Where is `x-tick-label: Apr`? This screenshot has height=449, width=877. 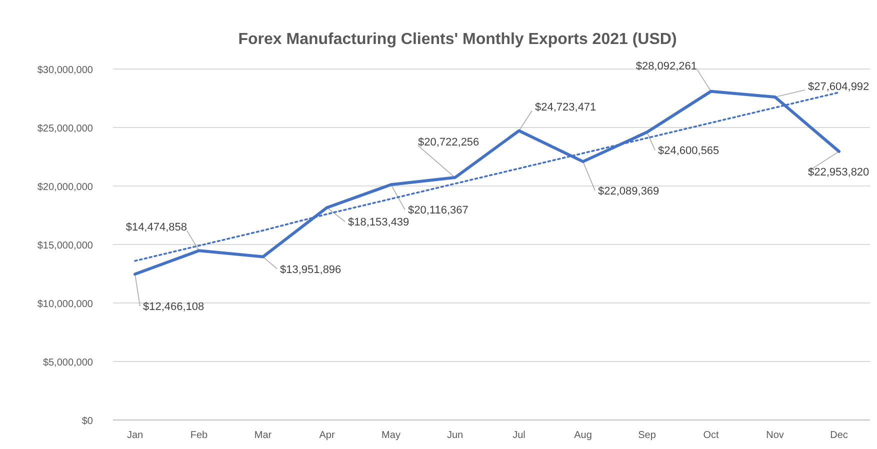 x-tick-label: Apr is located at coordinates (327, 435).